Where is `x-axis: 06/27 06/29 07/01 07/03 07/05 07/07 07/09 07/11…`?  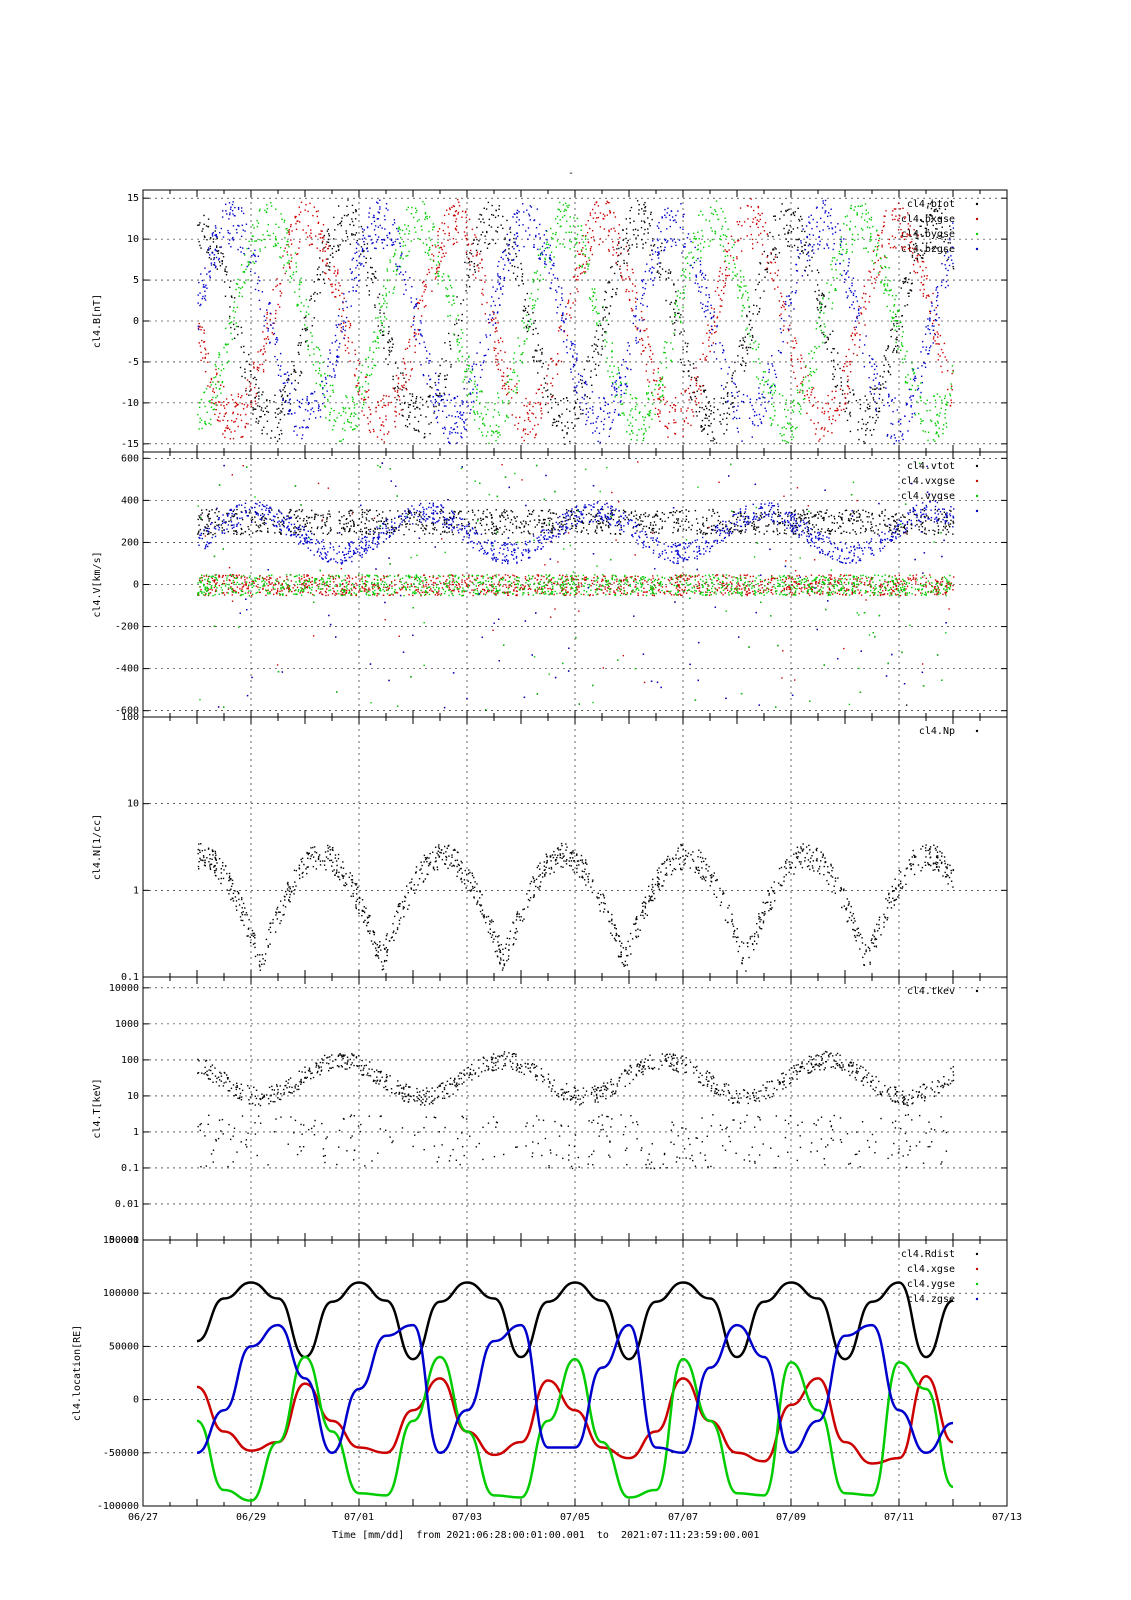 x-axis: 06/27 06/29 07/01 07/03 07/05 07/07 07/09 07/11… is located at coordinates (575, 1517).